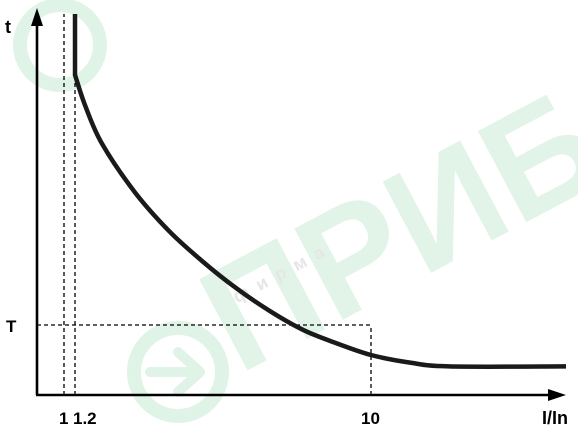  Describe the element at coordinates (557, 395) in the screenshot. I see `x-axis-arrow-icon` at that location.